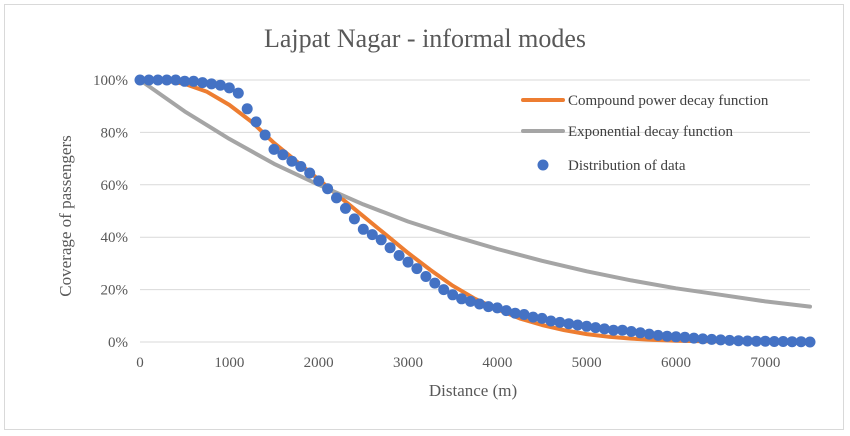  I want to click on x-tick-labels: 0 1000 2000 3000 4000 5000 6000 7000, so click(458, 363).